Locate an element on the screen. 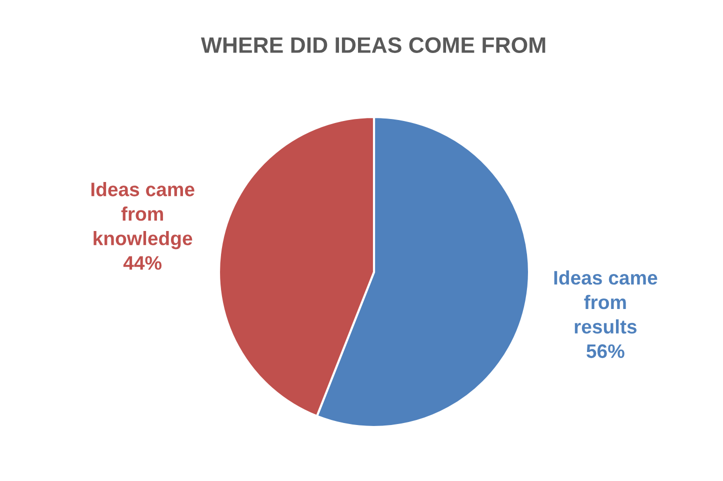 This screenshot has width=723, height=481. data-label: 44% is located at coordinates (142, 263).